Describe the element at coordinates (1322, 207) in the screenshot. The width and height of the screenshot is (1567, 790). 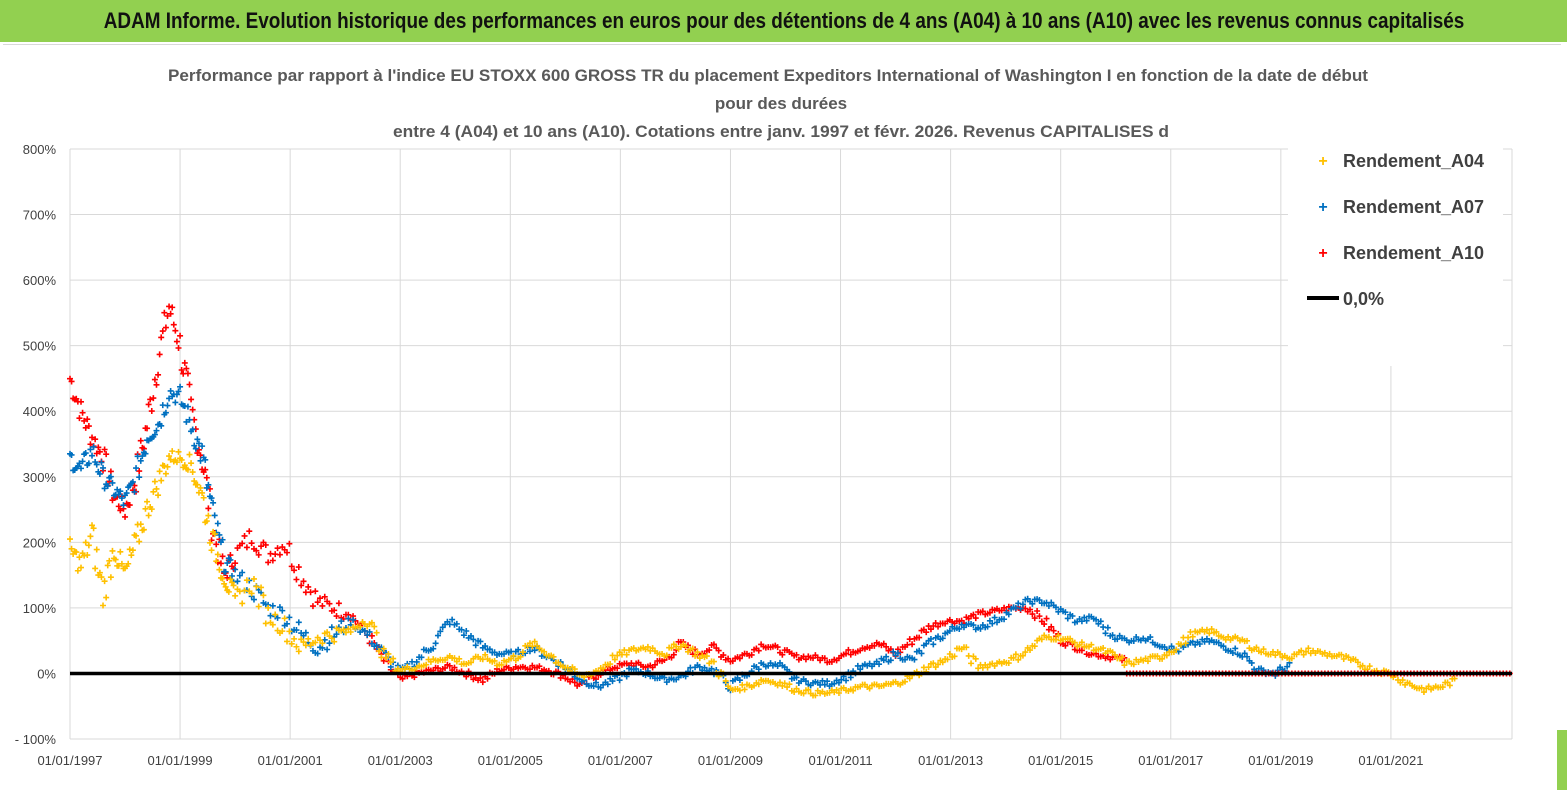
I see `legend-marker-a07: +` at that location.